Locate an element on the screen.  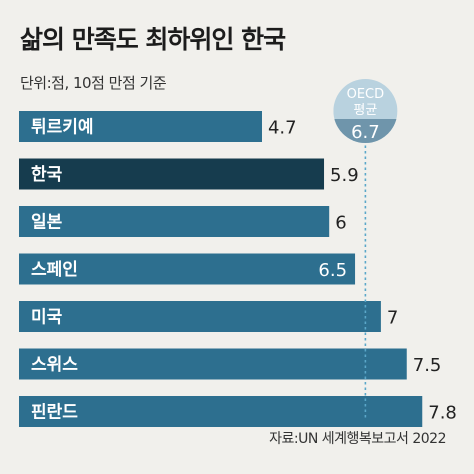
bar-value-label: 5.9 is located at coordinates (344, 175).